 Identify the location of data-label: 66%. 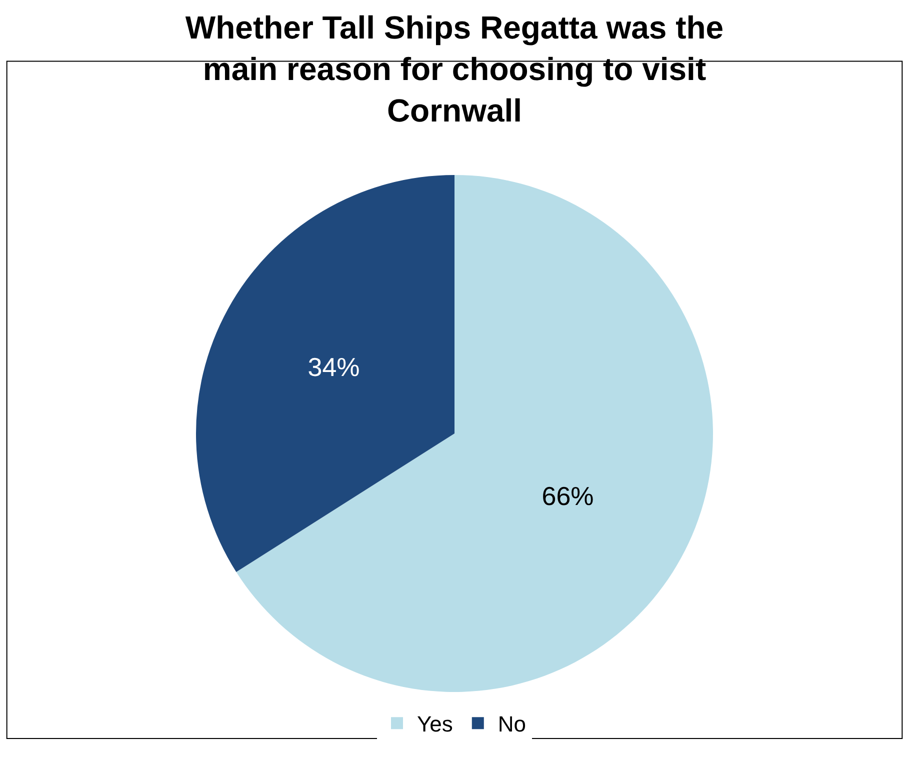
(568, 495).